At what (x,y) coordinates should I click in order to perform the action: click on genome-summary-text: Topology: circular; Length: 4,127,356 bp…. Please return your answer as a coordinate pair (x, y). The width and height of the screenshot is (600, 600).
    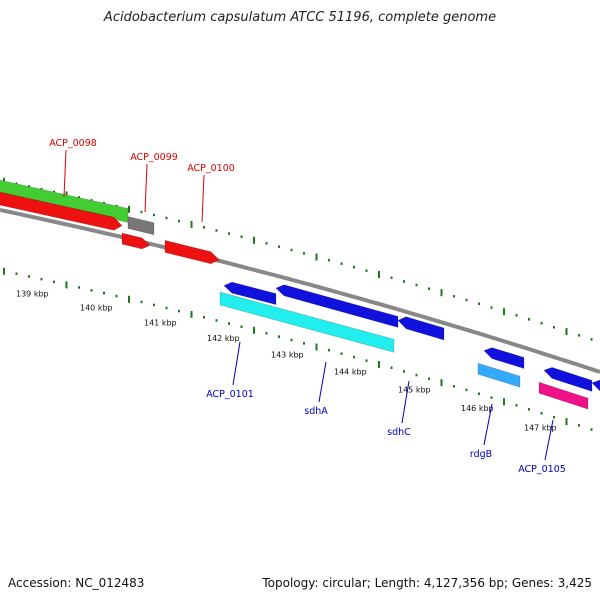
    Looking at the image, I should click on (427, 583).